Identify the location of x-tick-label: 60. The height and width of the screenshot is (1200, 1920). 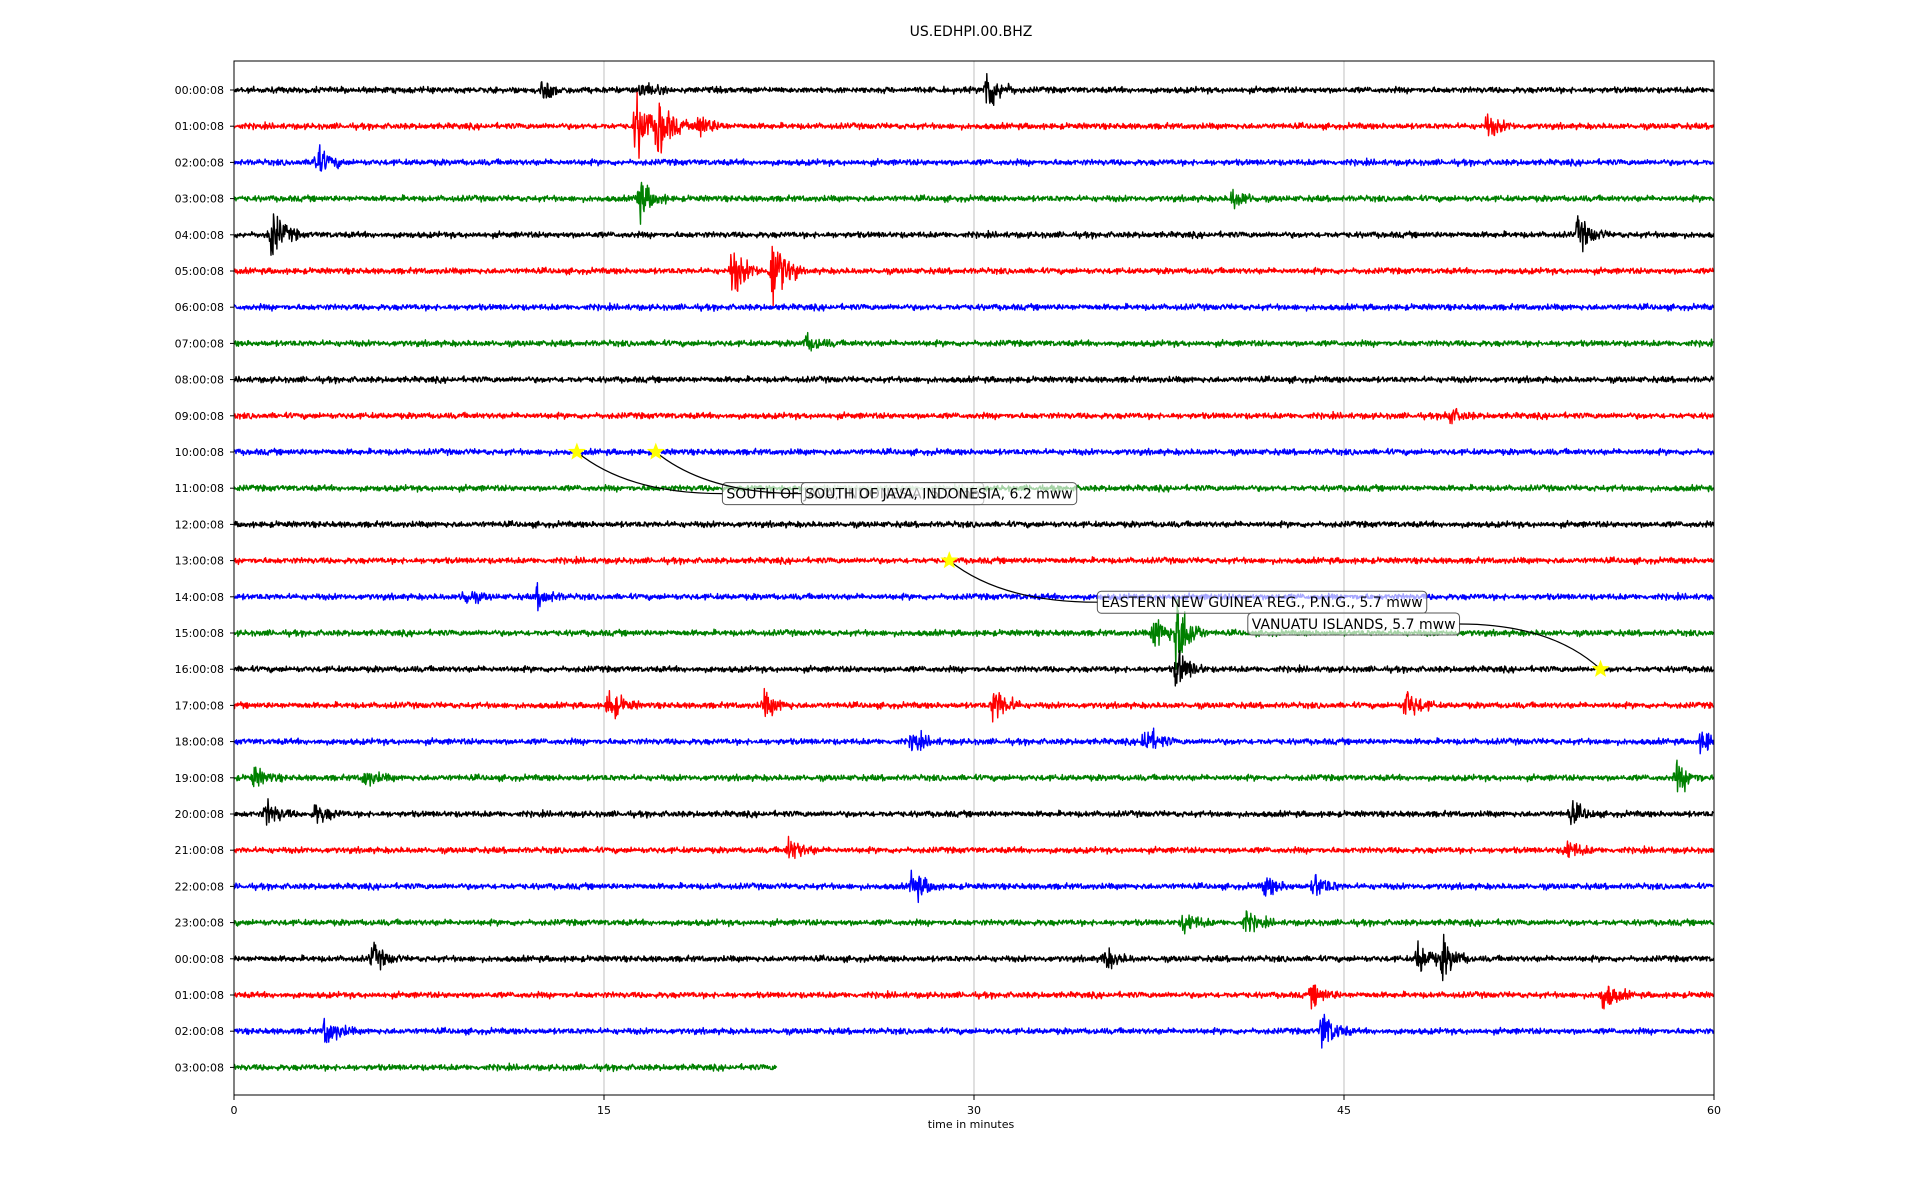
(1714, 1110).